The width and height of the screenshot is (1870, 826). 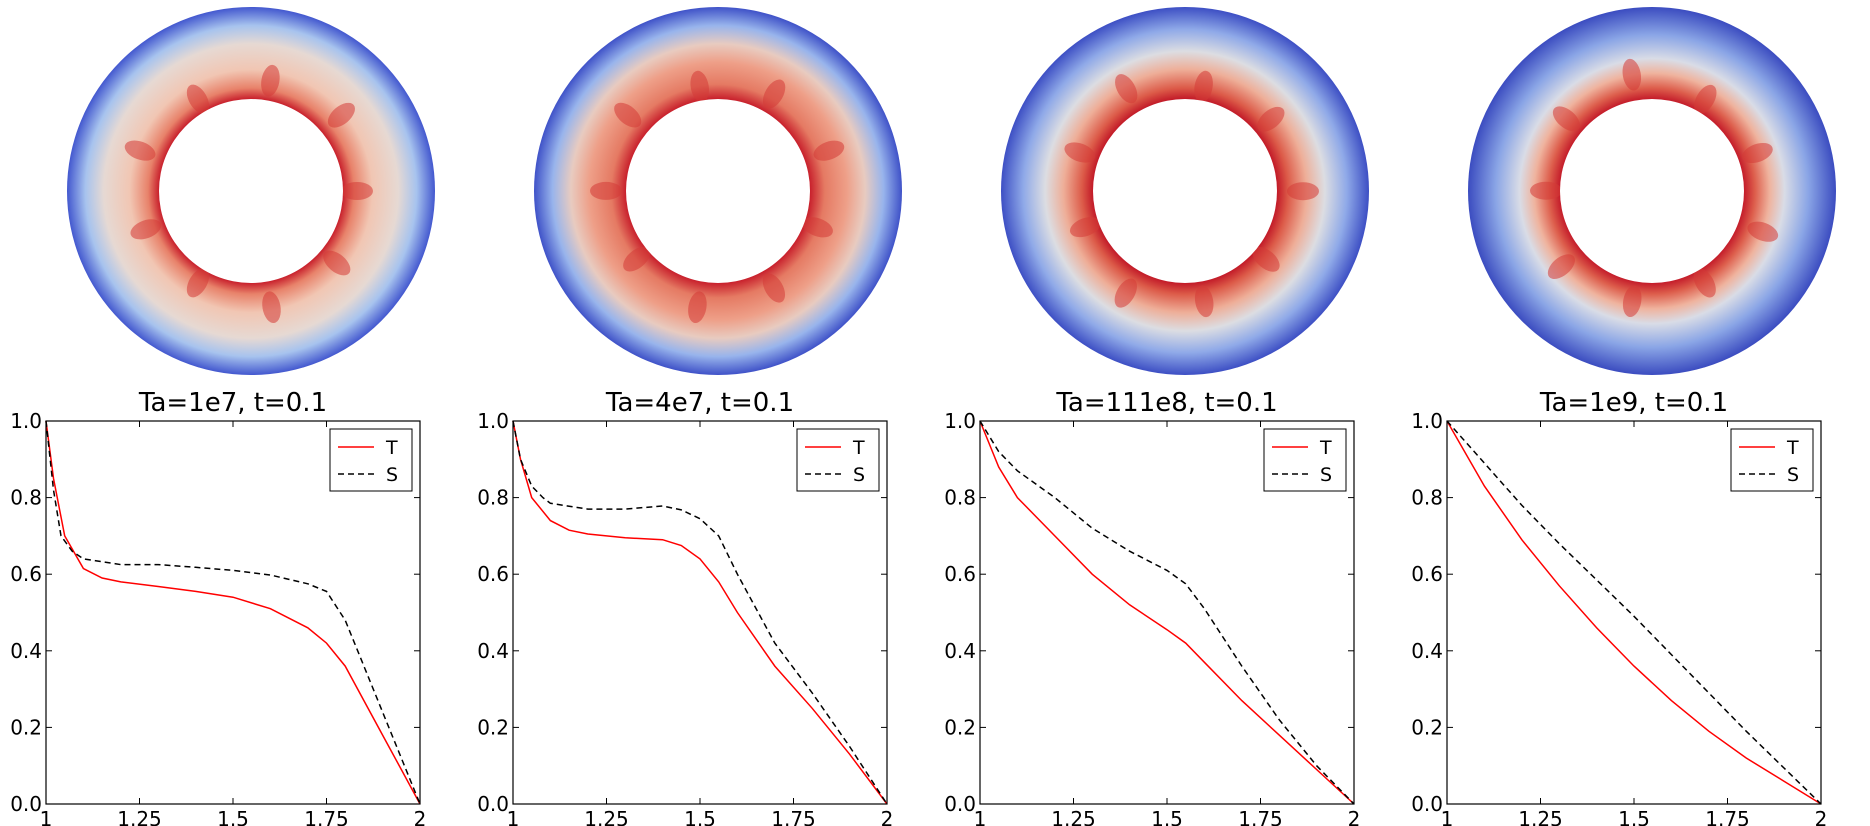 I want to click on chart-title: Ta=1e7, t=0.1, so click(x=232, y=403).